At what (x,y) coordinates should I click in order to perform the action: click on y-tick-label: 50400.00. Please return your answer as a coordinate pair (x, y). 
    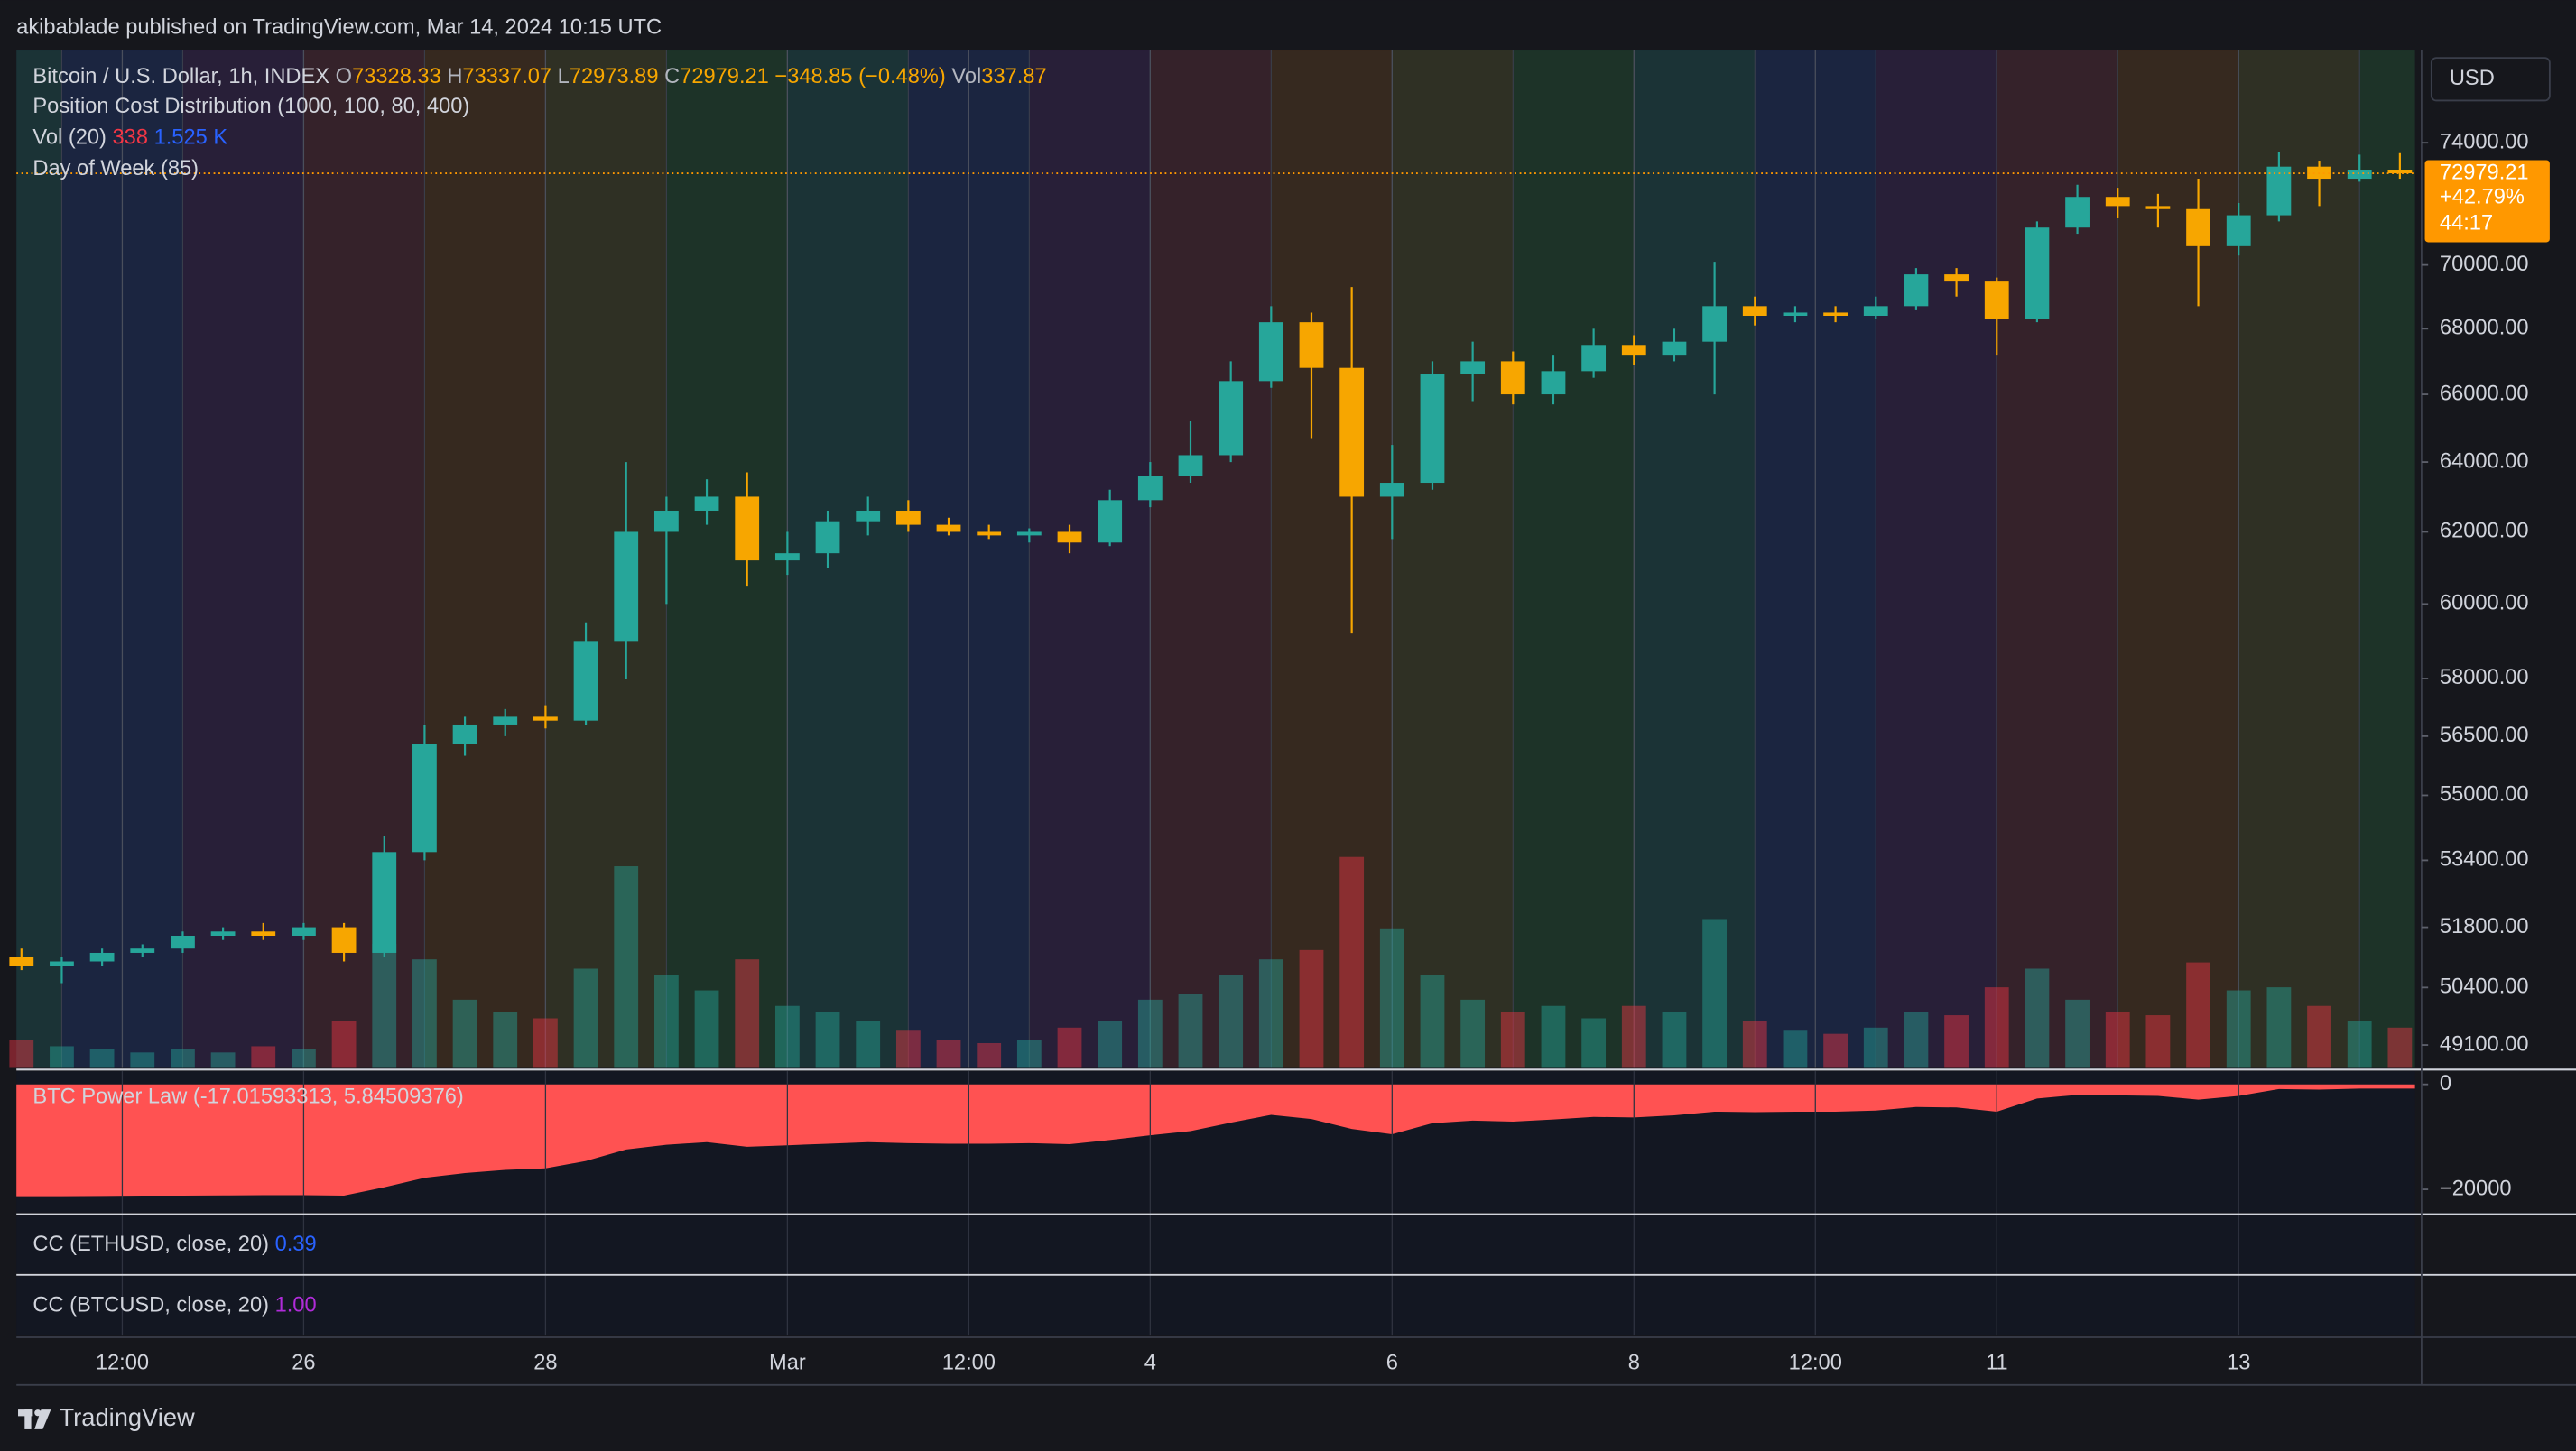
    Looking at the image, I should click on (2484, 987).